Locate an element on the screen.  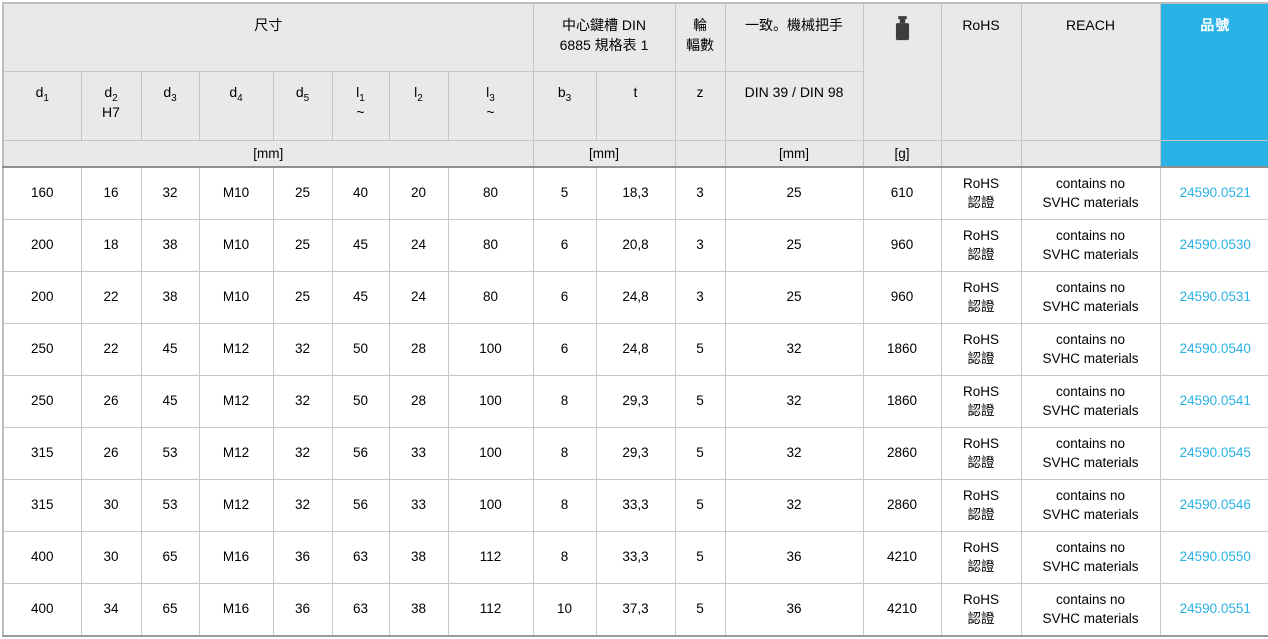
part-number-link: 24590.0521 is located at coordinates (1213, 193).